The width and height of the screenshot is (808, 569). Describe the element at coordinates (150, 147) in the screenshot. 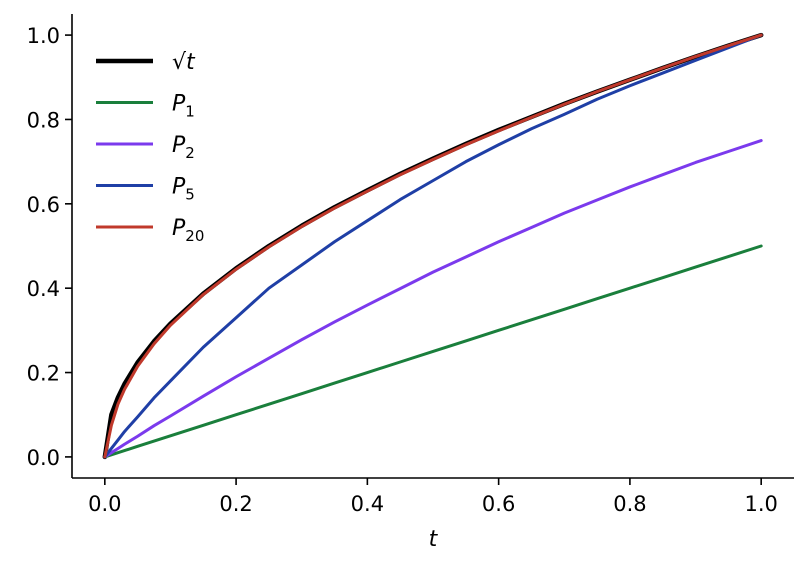

I see `legend: √t P1 P2 P5 P20` at that location.